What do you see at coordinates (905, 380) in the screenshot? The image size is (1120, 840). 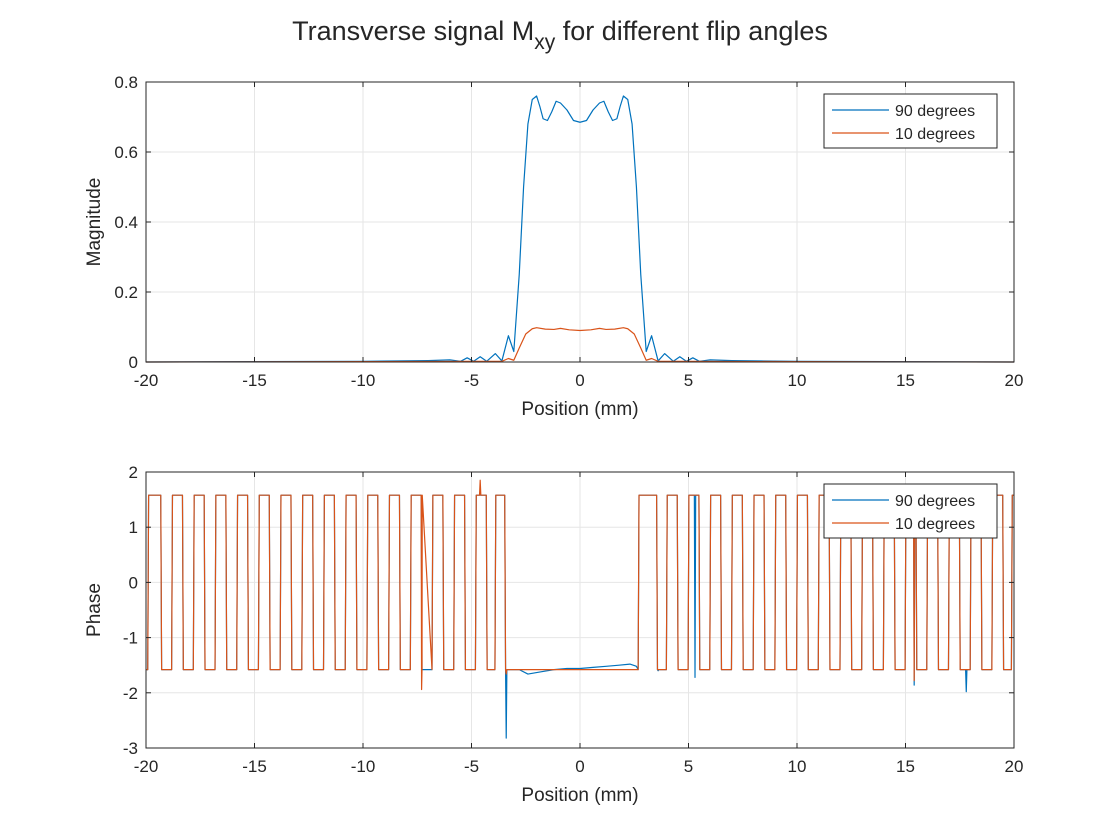 I see `magnitude-xtick-label: 15` at bounding box center [905, 380].